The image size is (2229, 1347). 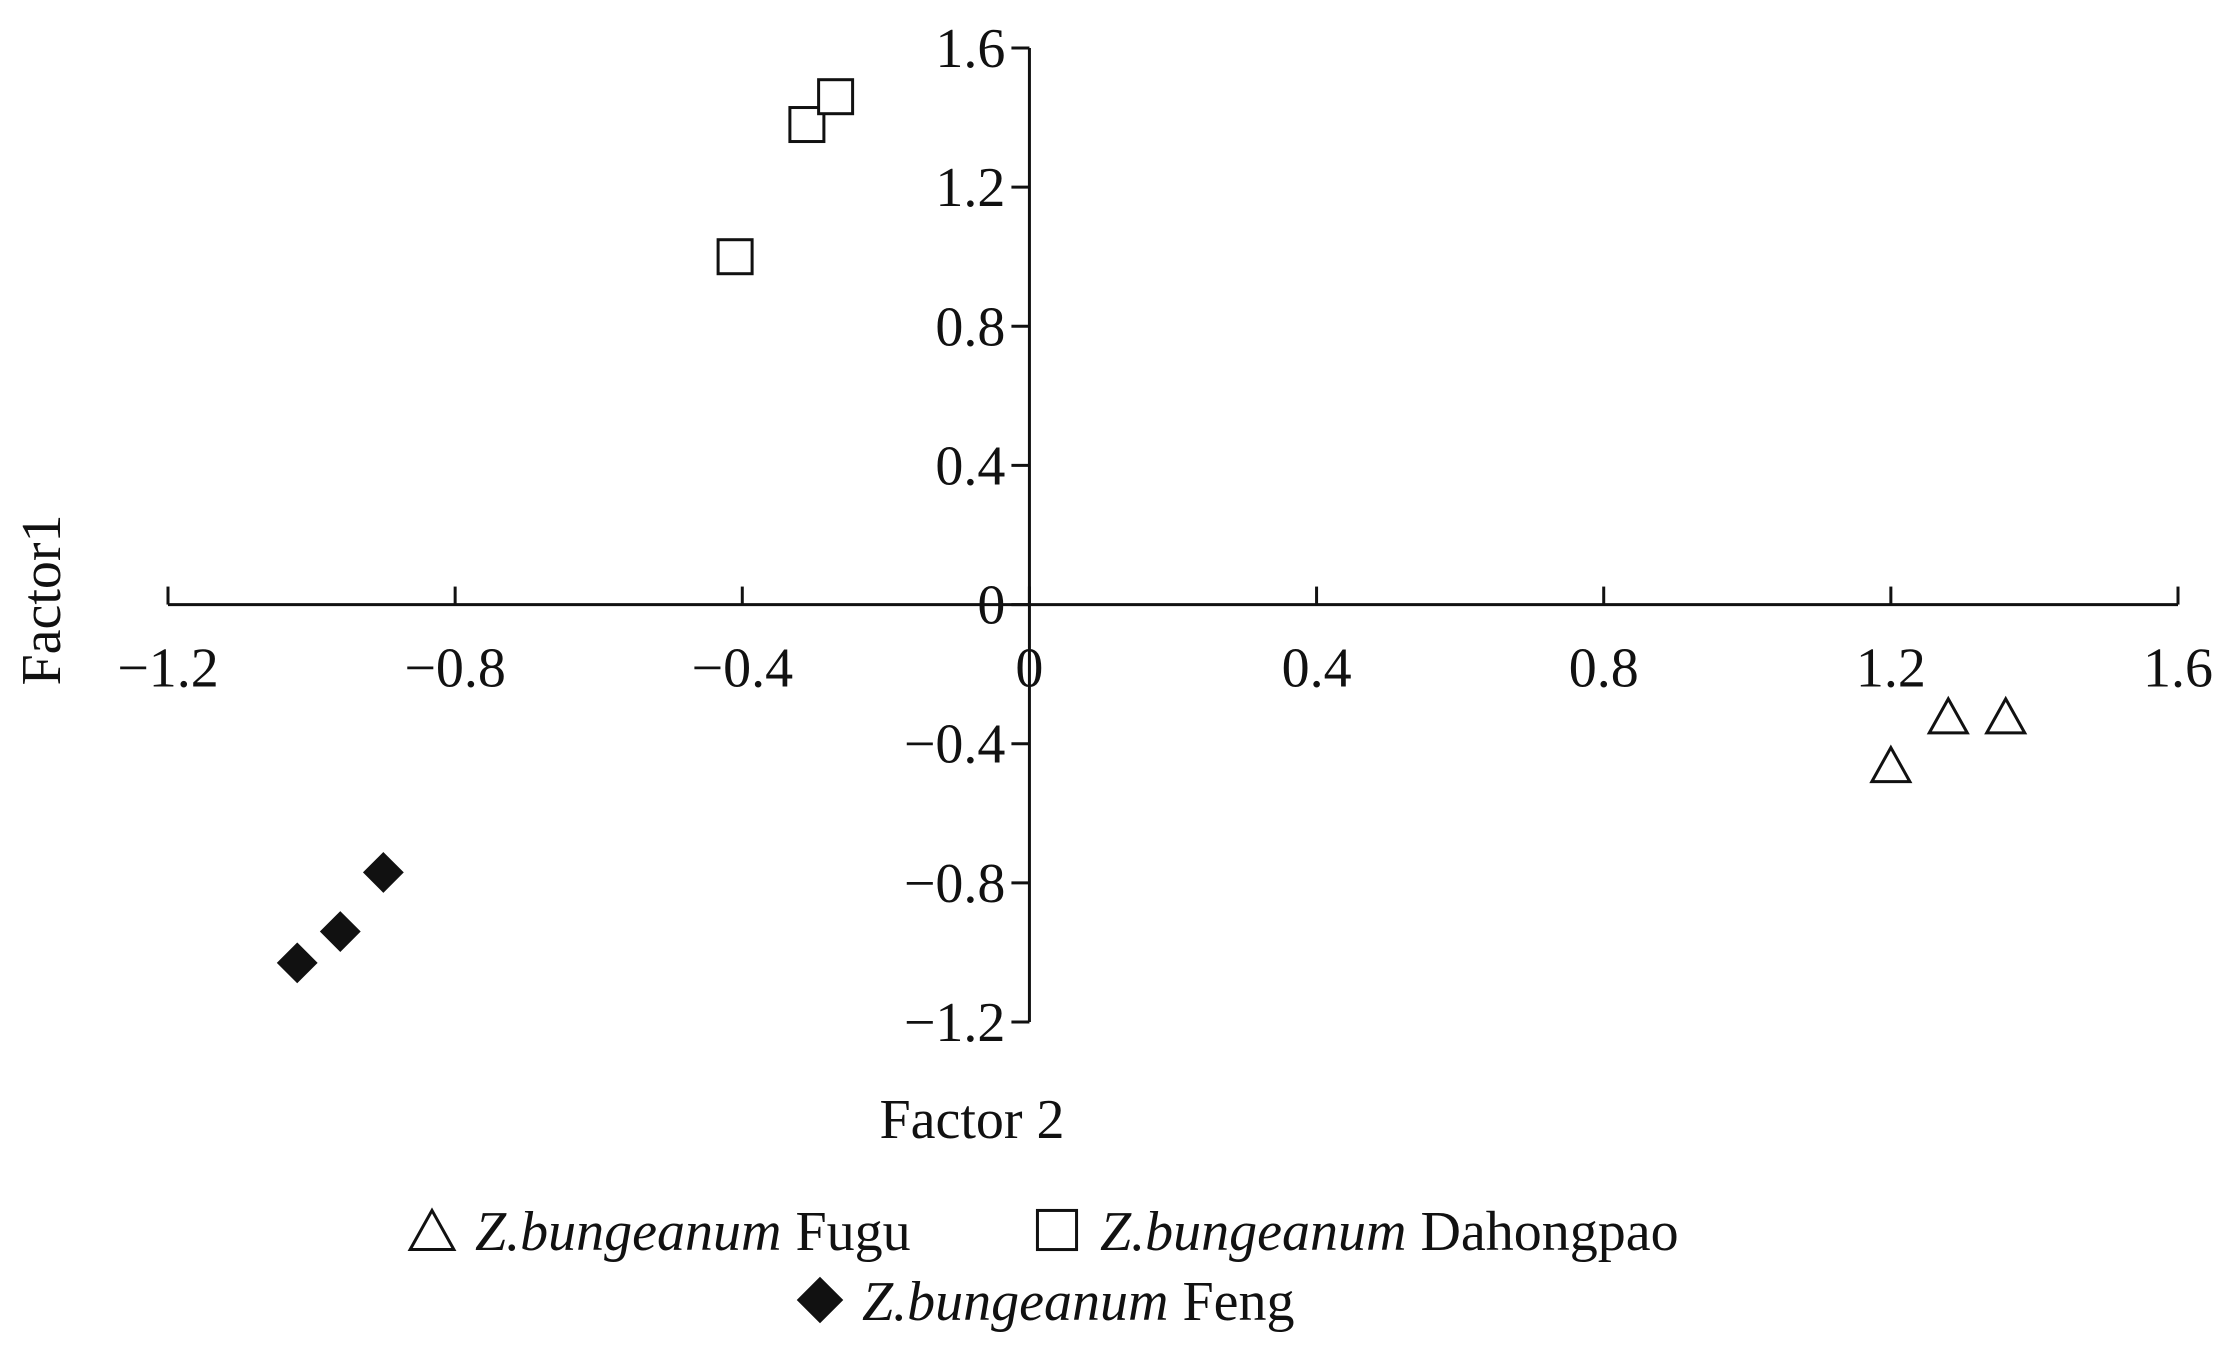 I want to click on series-feng, so click(x=340, y=918).